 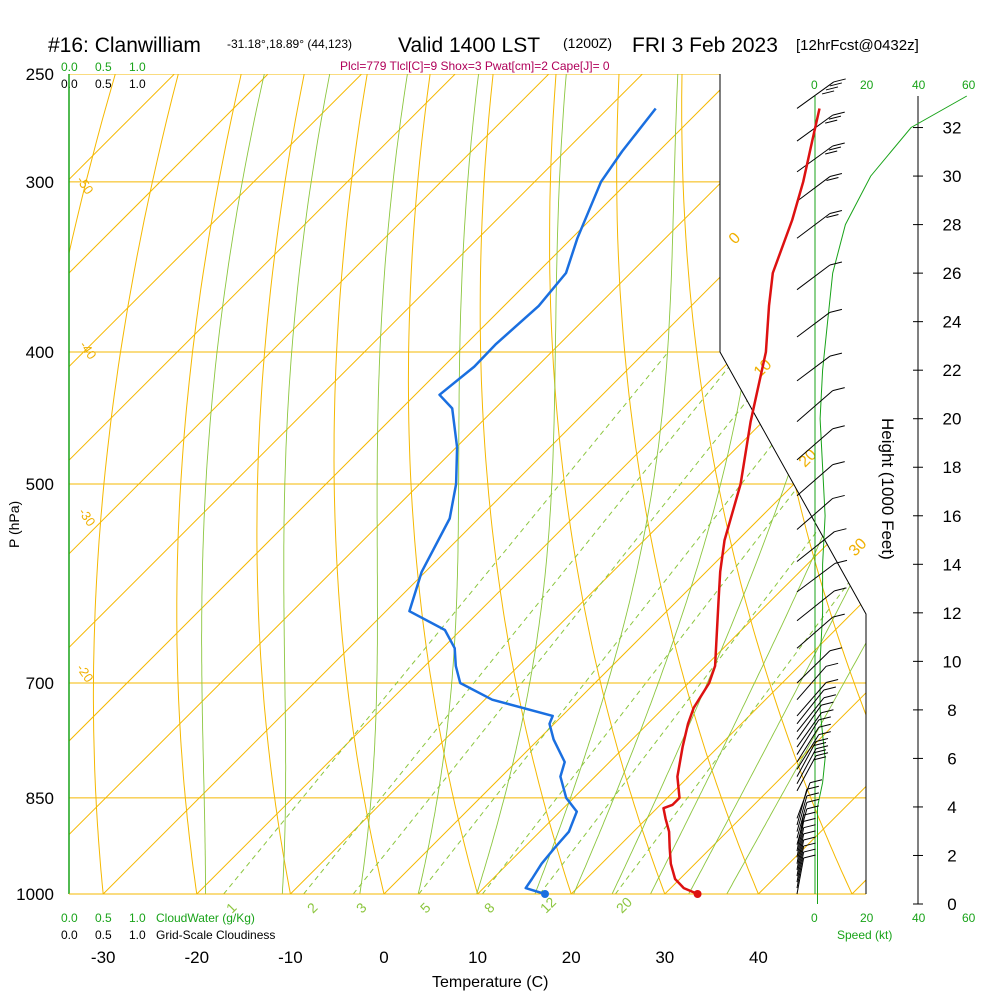 What do you see at coordinates (952, 661) in the screenshot?
I see `height-tick-label: 10` at bounding box center [952, 661].